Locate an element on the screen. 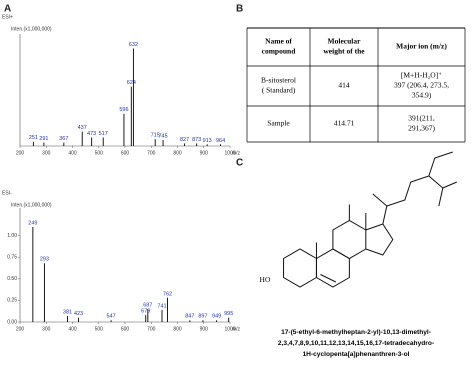  table-cell: [M+H-H₂O]⁺ is located at coordinates (421, 75).